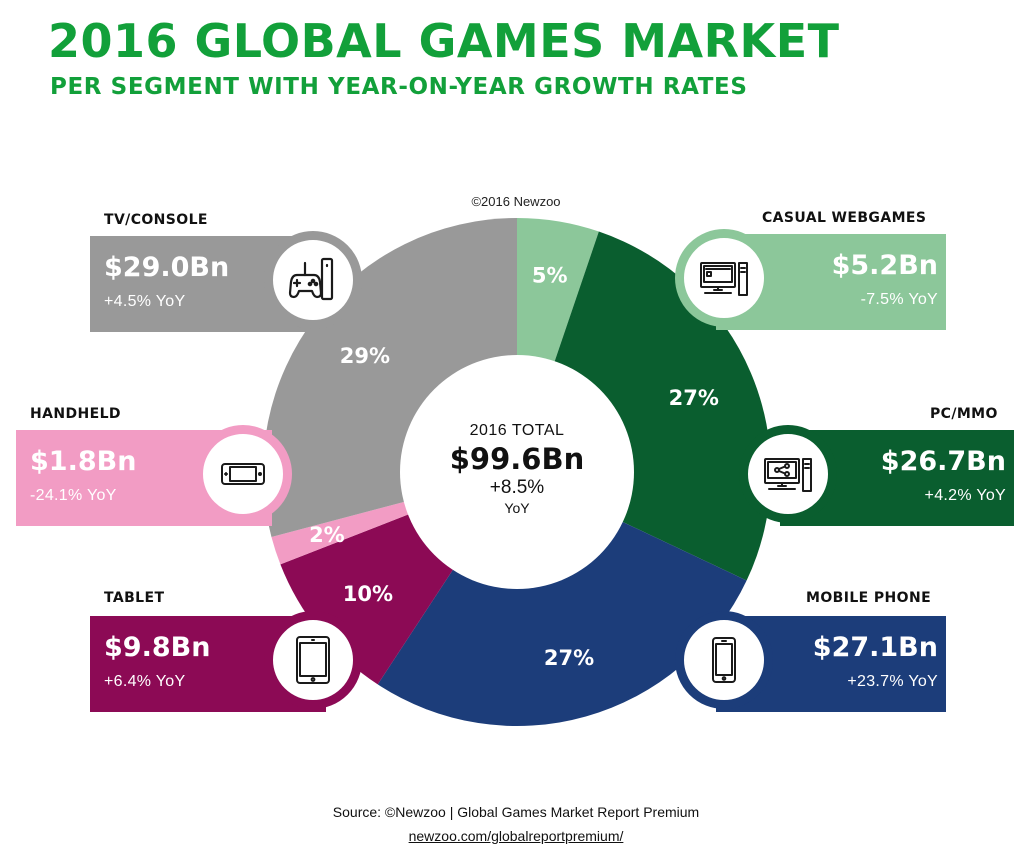  I want to click on segment-name-handheld: HANDHELD, so click(75, 414).